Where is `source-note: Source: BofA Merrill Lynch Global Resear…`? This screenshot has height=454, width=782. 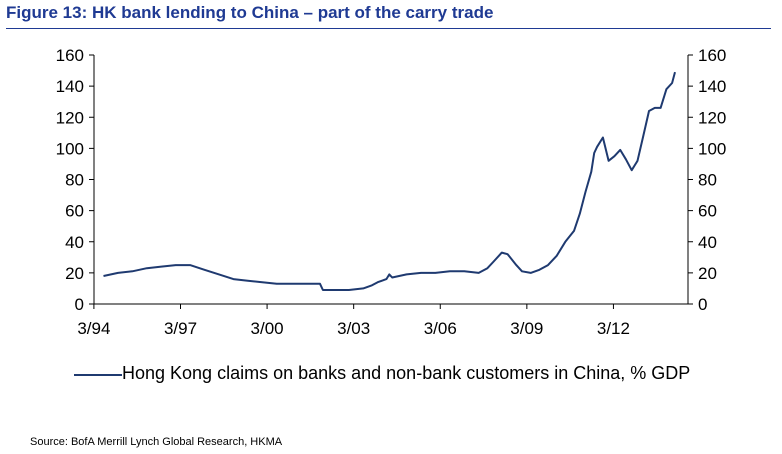
source-note: Source: BofA Merrill Lynch Global Resear… is located at coordinates (156, 442).